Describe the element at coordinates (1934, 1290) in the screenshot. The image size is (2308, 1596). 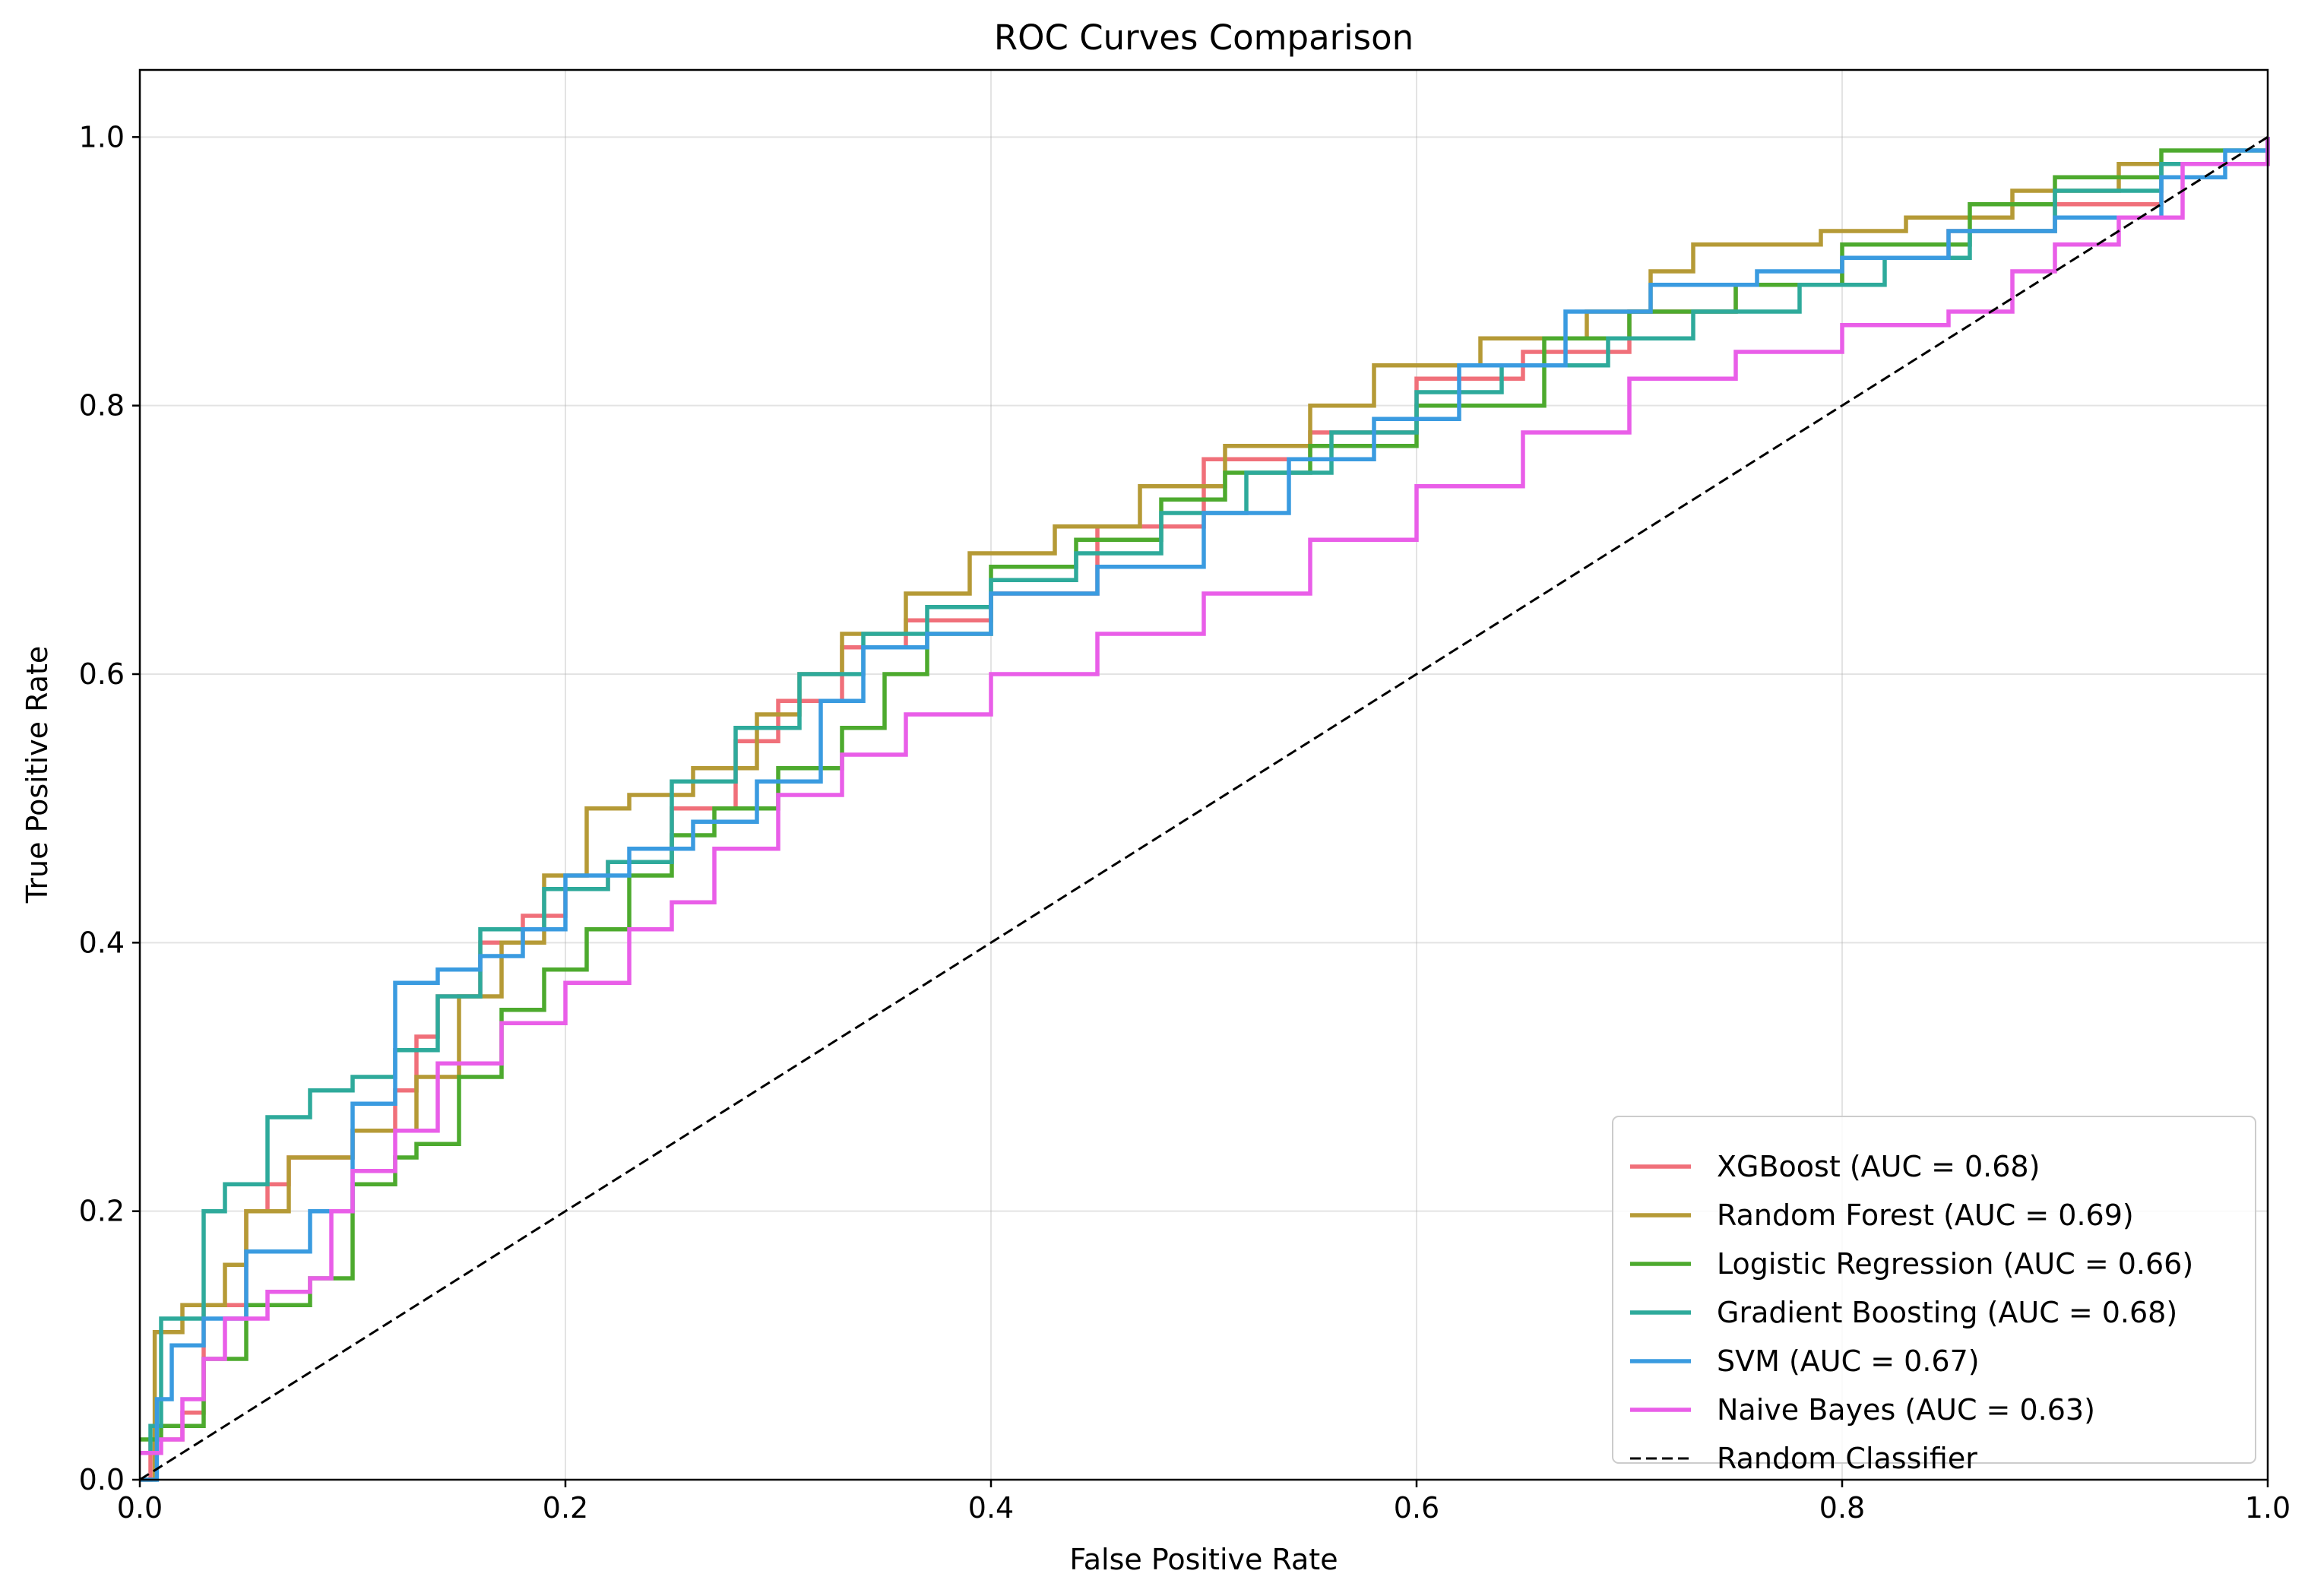
I see `legend-box` at that location.